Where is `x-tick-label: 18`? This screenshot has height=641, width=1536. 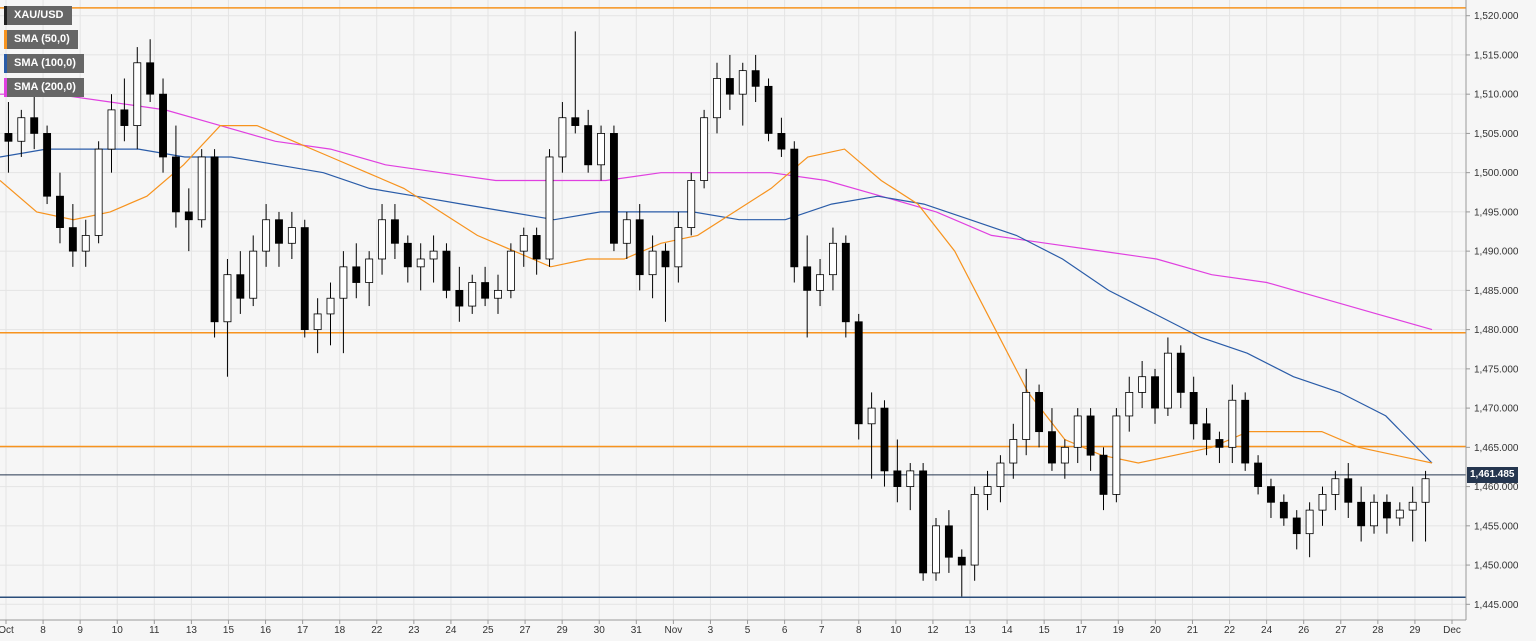
x-tick-label: 18 is located at coordinates (340, 630).